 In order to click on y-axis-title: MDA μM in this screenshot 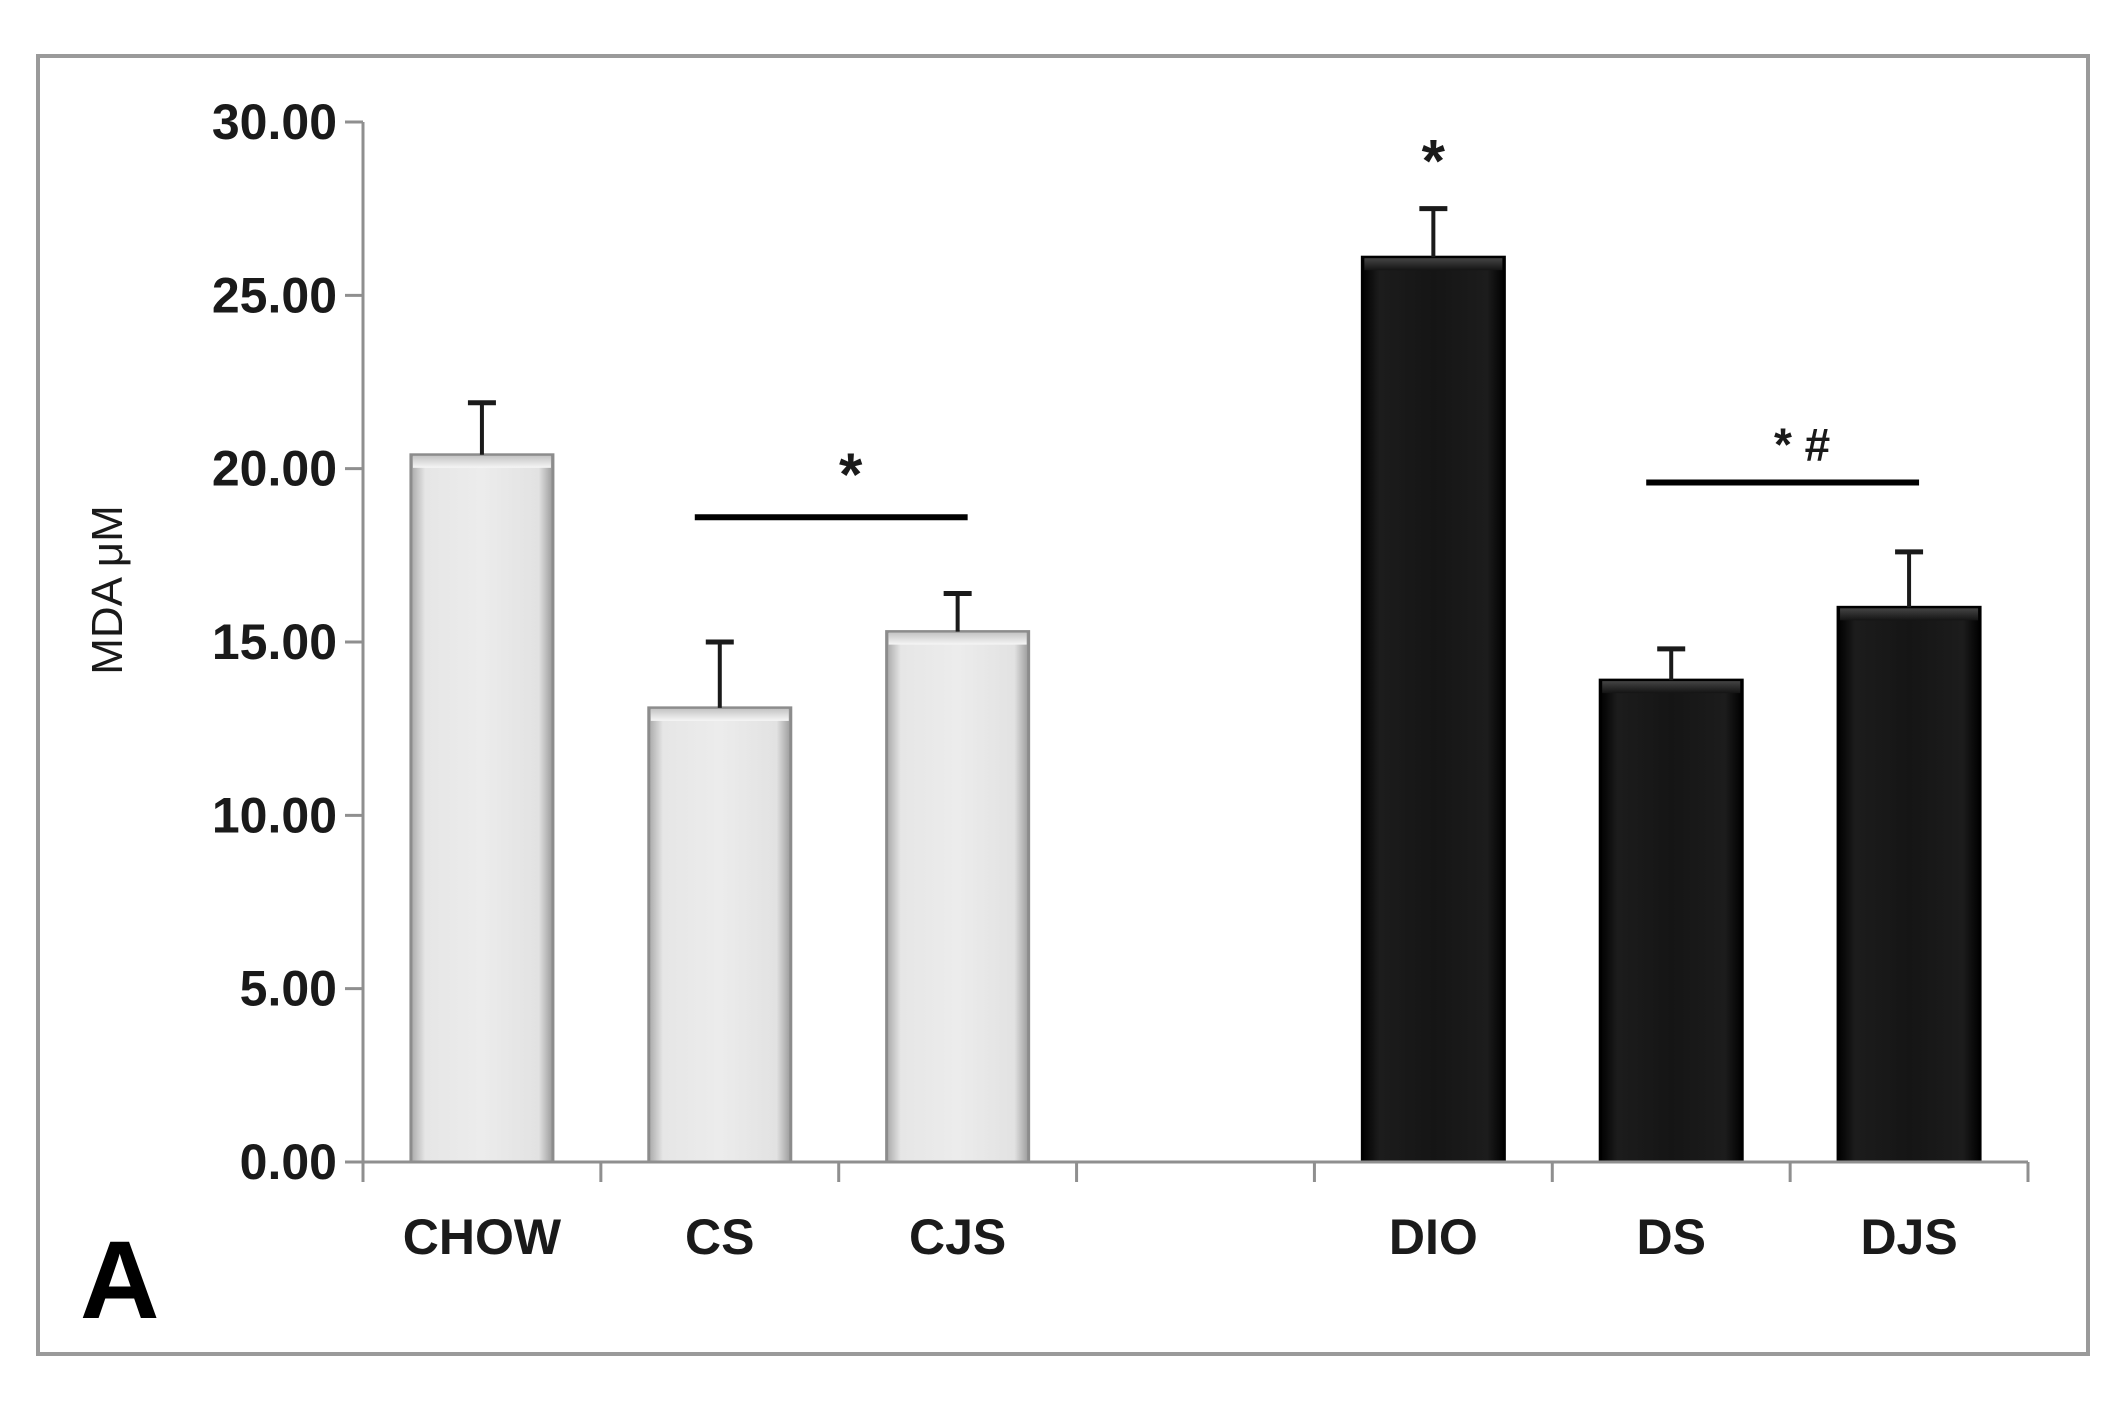, I will do `click(107, 590)`.